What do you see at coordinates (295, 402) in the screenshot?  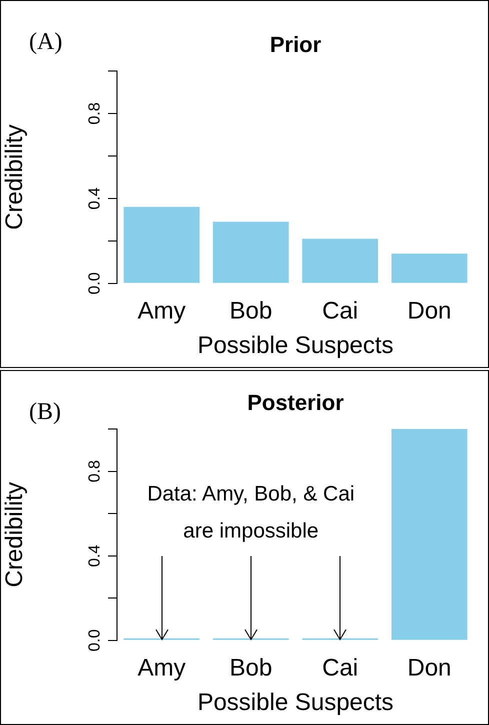 I see `chart-title: Posterior` at bounding box center [295, 402].